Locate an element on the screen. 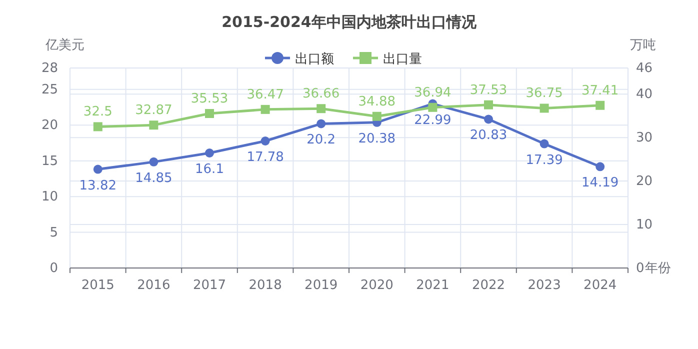 The height and width of the screenshot is (349, 698). data-label: 32.87 is located at coordinates (153, 110).